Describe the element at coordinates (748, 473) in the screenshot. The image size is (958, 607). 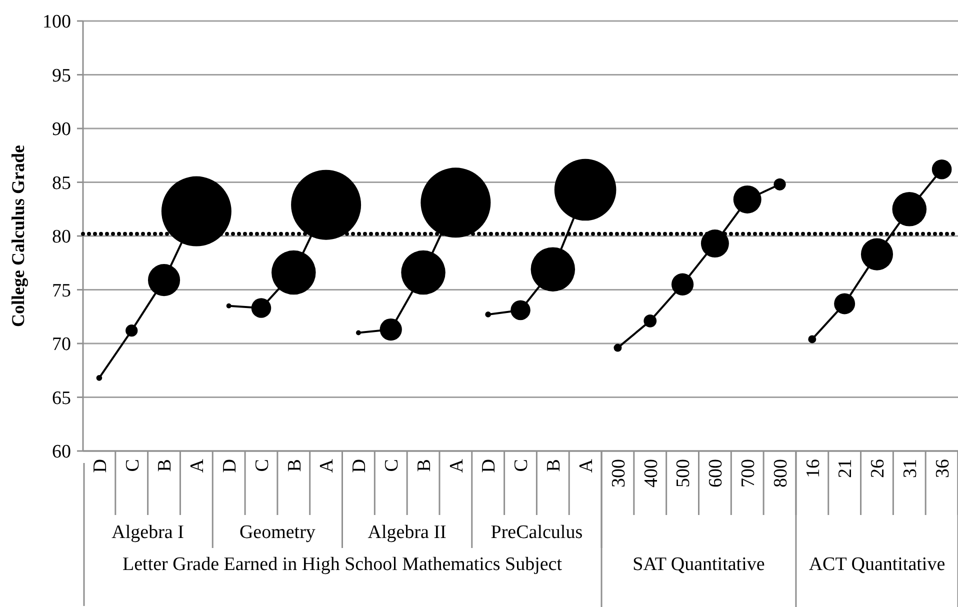
I see `x-tick-label: 700` at that location.